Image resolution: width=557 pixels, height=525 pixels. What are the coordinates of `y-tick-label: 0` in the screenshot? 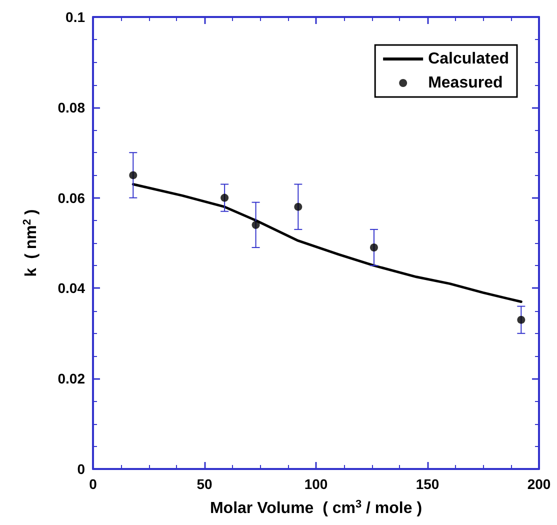 It's located at (81, 469).